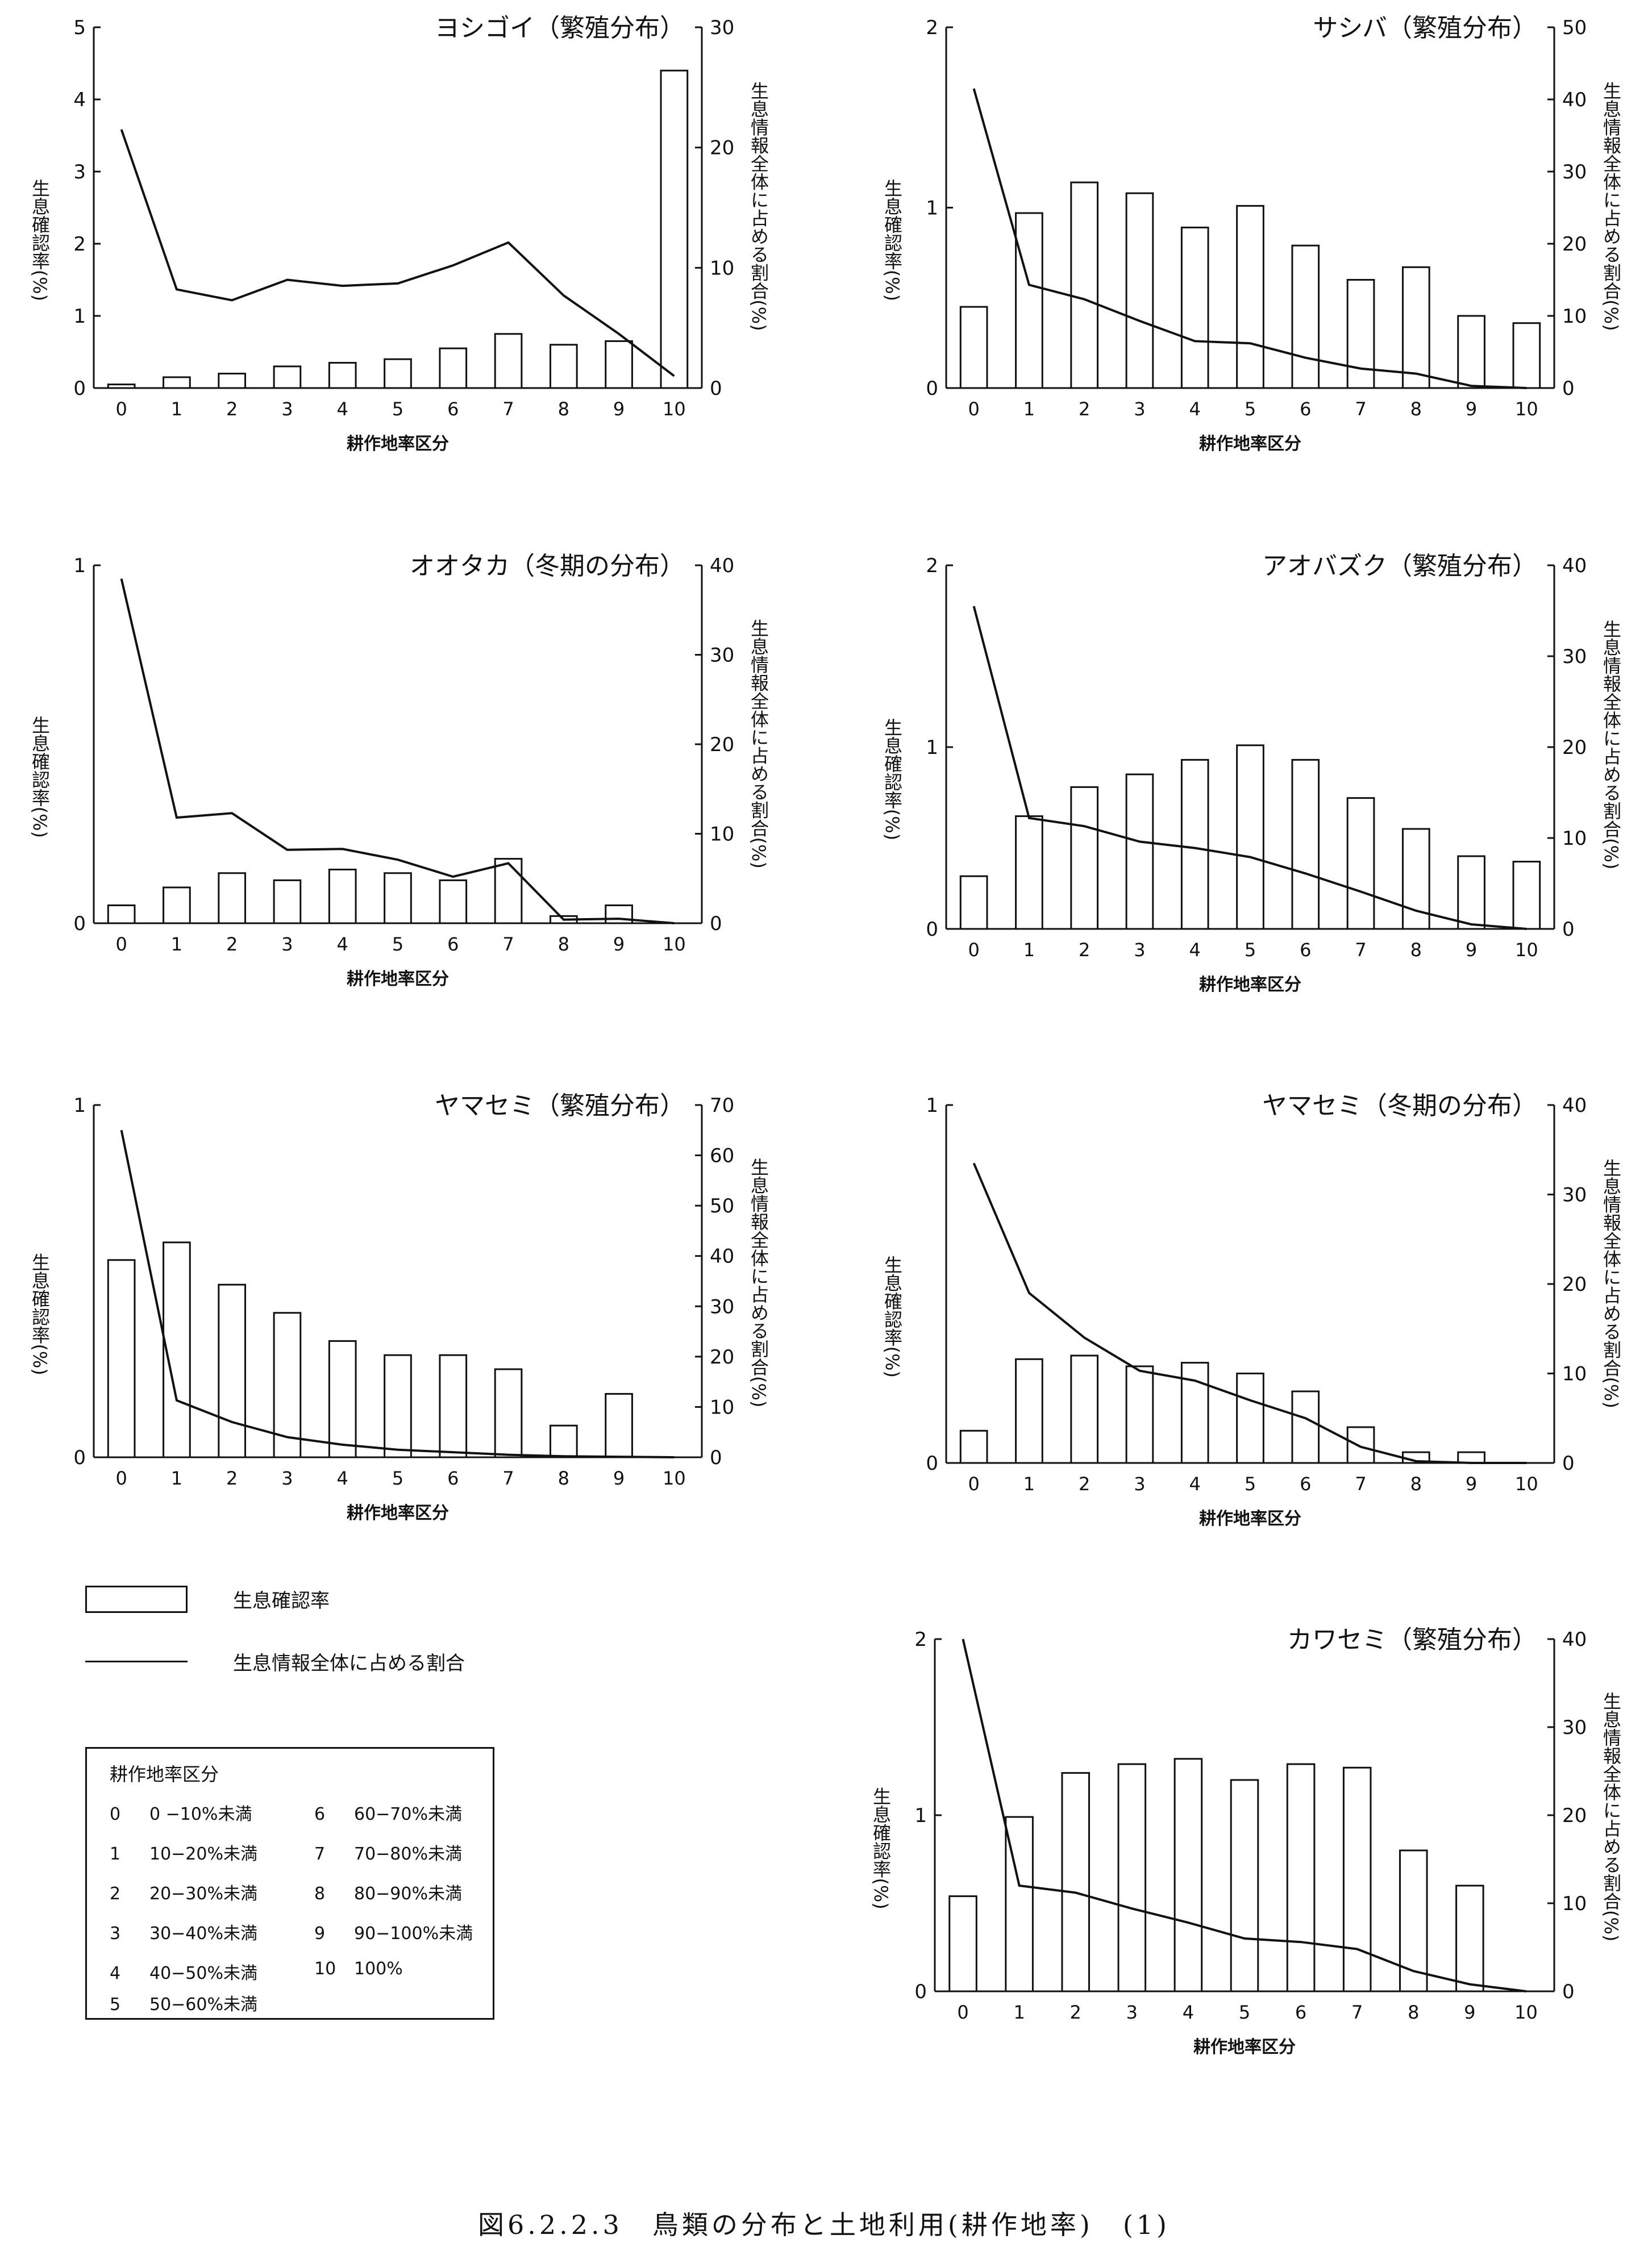 This screenshot has height=2268, width=1648. What do you see at coordinates (722, 1206) in the screenshot?
I see `right-tick-label: 50` at bounding box center [722, 1206].